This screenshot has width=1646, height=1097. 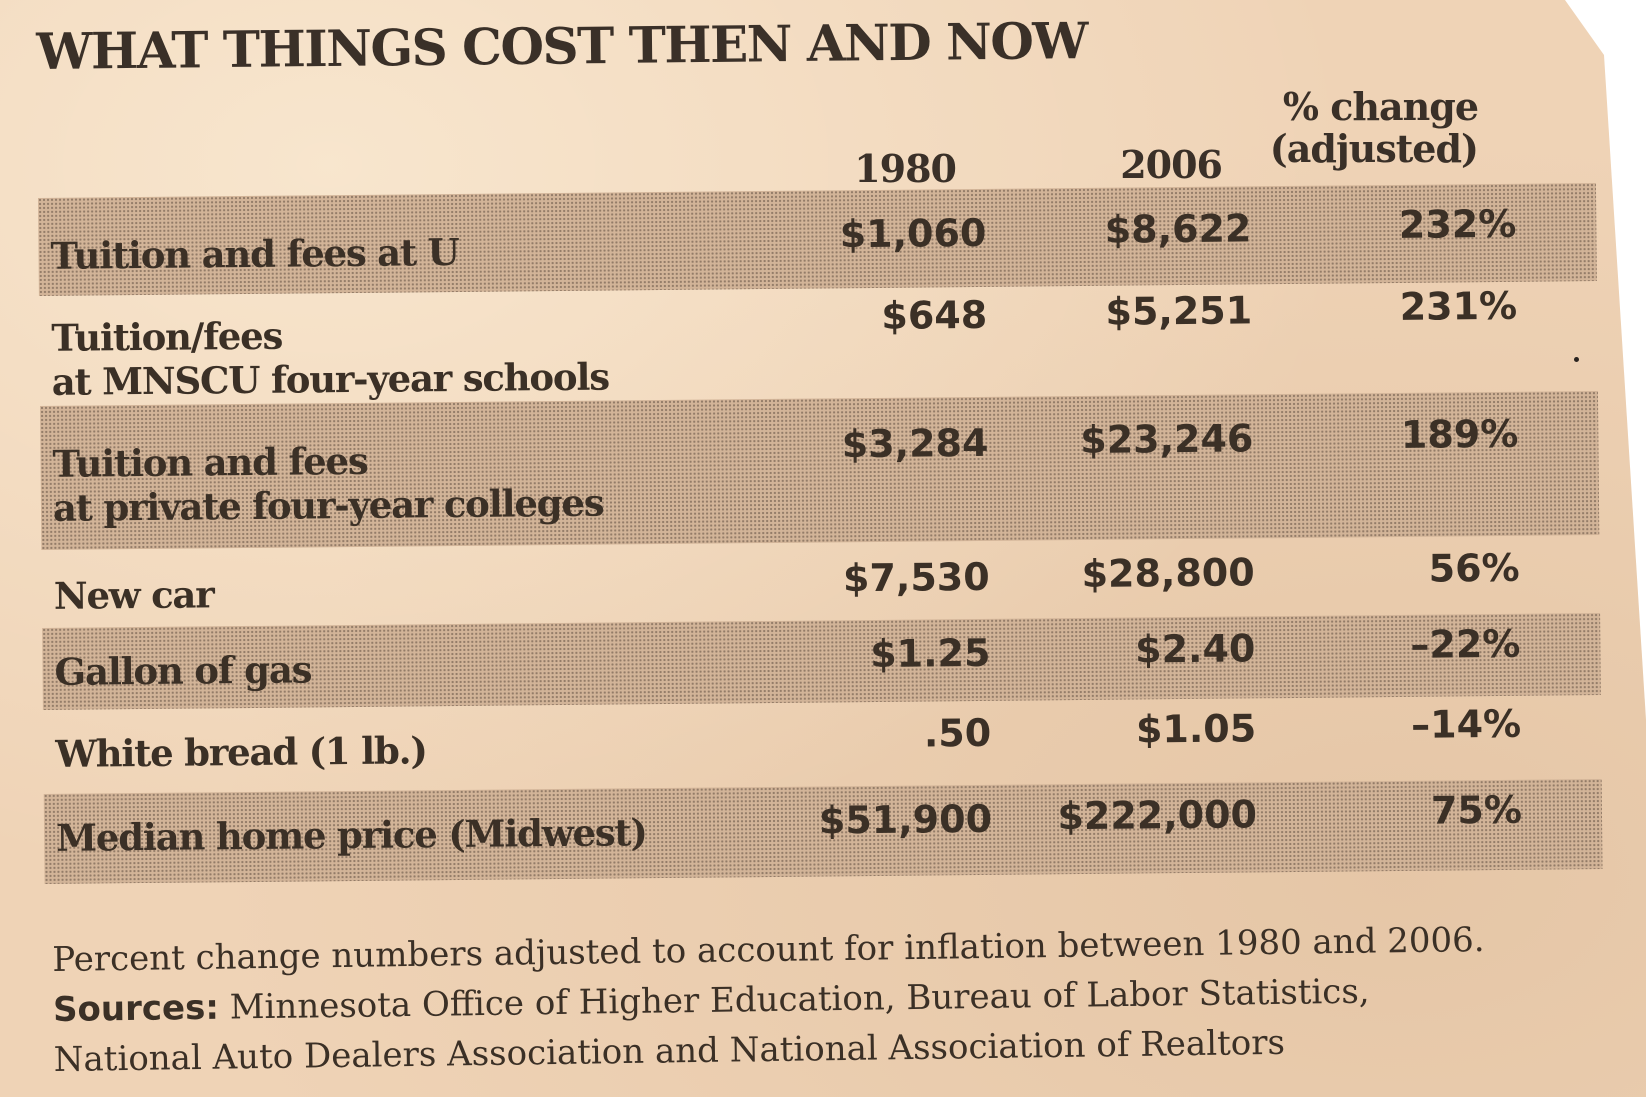 I want to click on row-label: Median home price (Midwest), so click(x=351, y=835).